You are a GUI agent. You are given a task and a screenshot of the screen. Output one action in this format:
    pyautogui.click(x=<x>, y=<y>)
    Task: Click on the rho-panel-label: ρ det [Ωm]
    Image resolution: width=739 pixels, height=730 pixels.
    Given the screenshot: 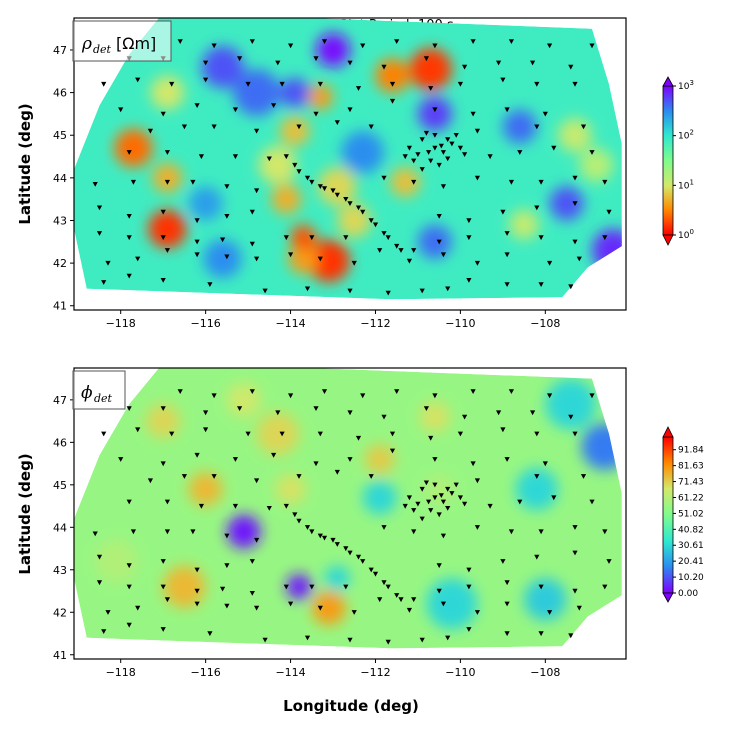 What is the action you would take?
    pyautogui.click(x=122, y=41)
    